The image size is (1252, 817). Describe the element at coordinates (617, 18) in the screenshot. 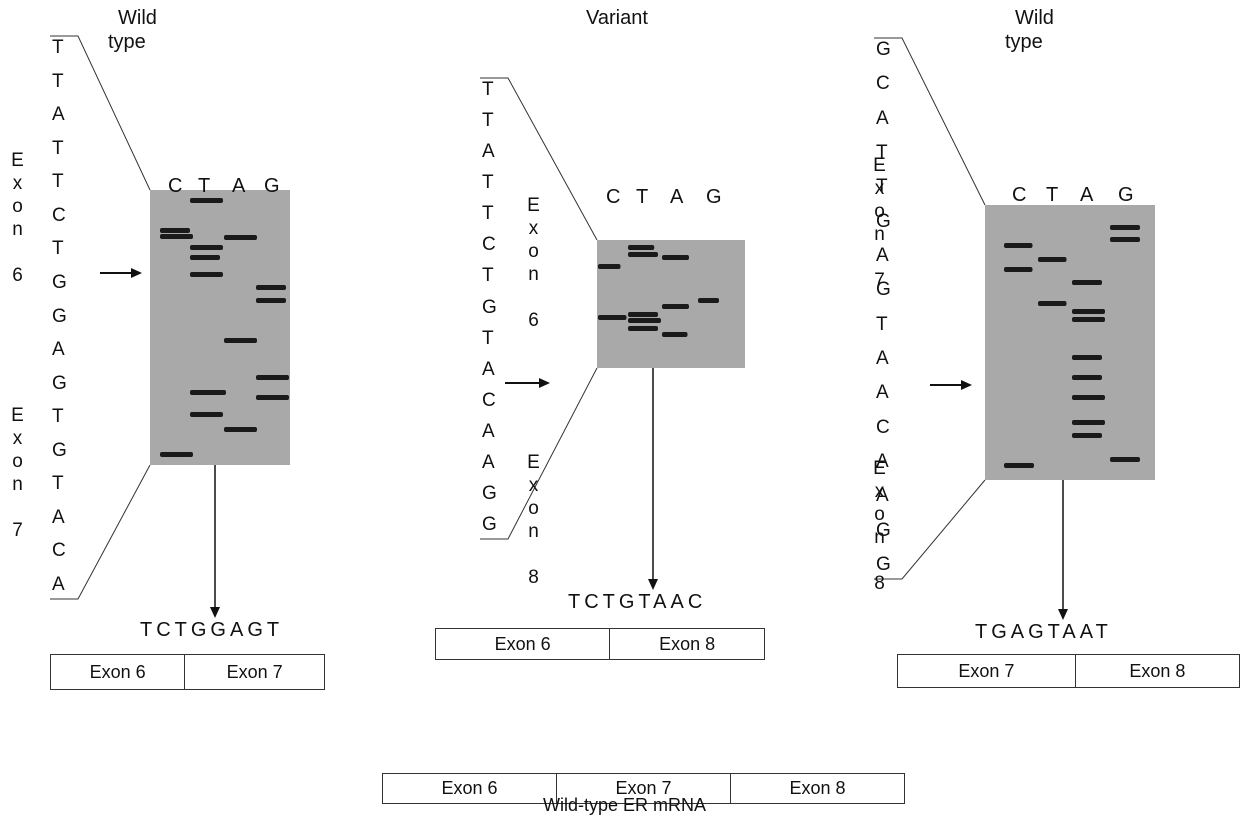

I see `panel-heading: Variant` at that location.